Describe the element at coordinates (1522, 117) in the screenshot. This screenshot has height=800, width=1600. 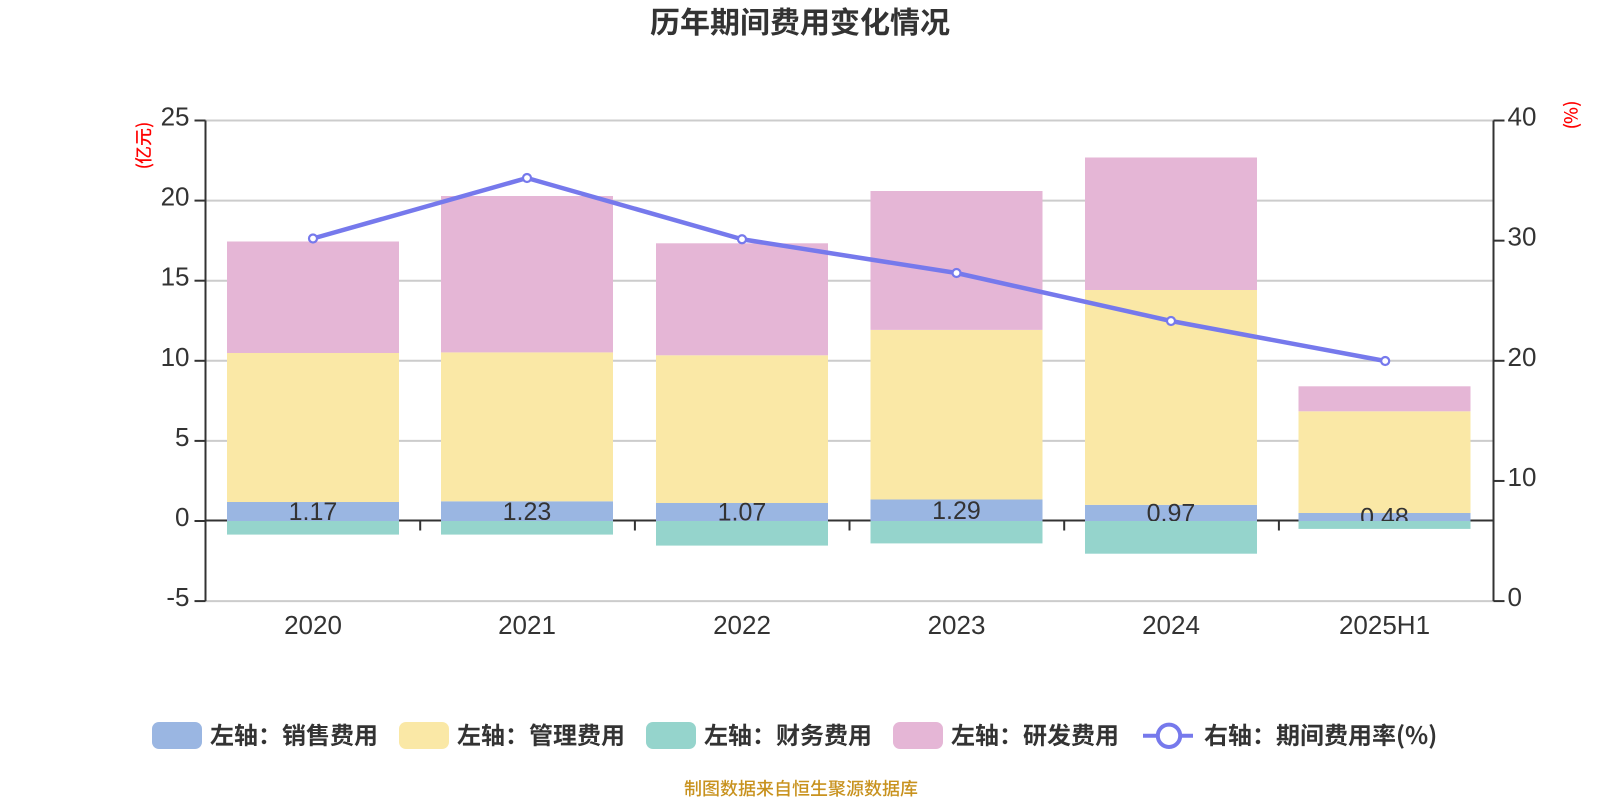
I see `svg-text: 40` at that location.